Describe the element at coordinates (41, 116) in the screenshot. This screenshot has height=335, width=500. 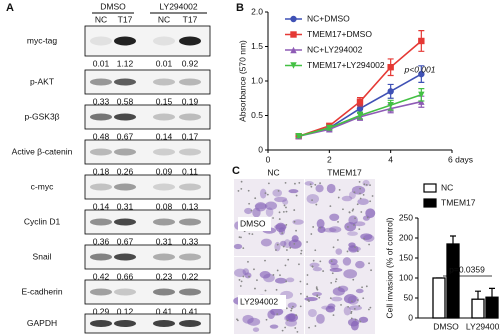
I see `row-label: p-GSK3β` at that location.